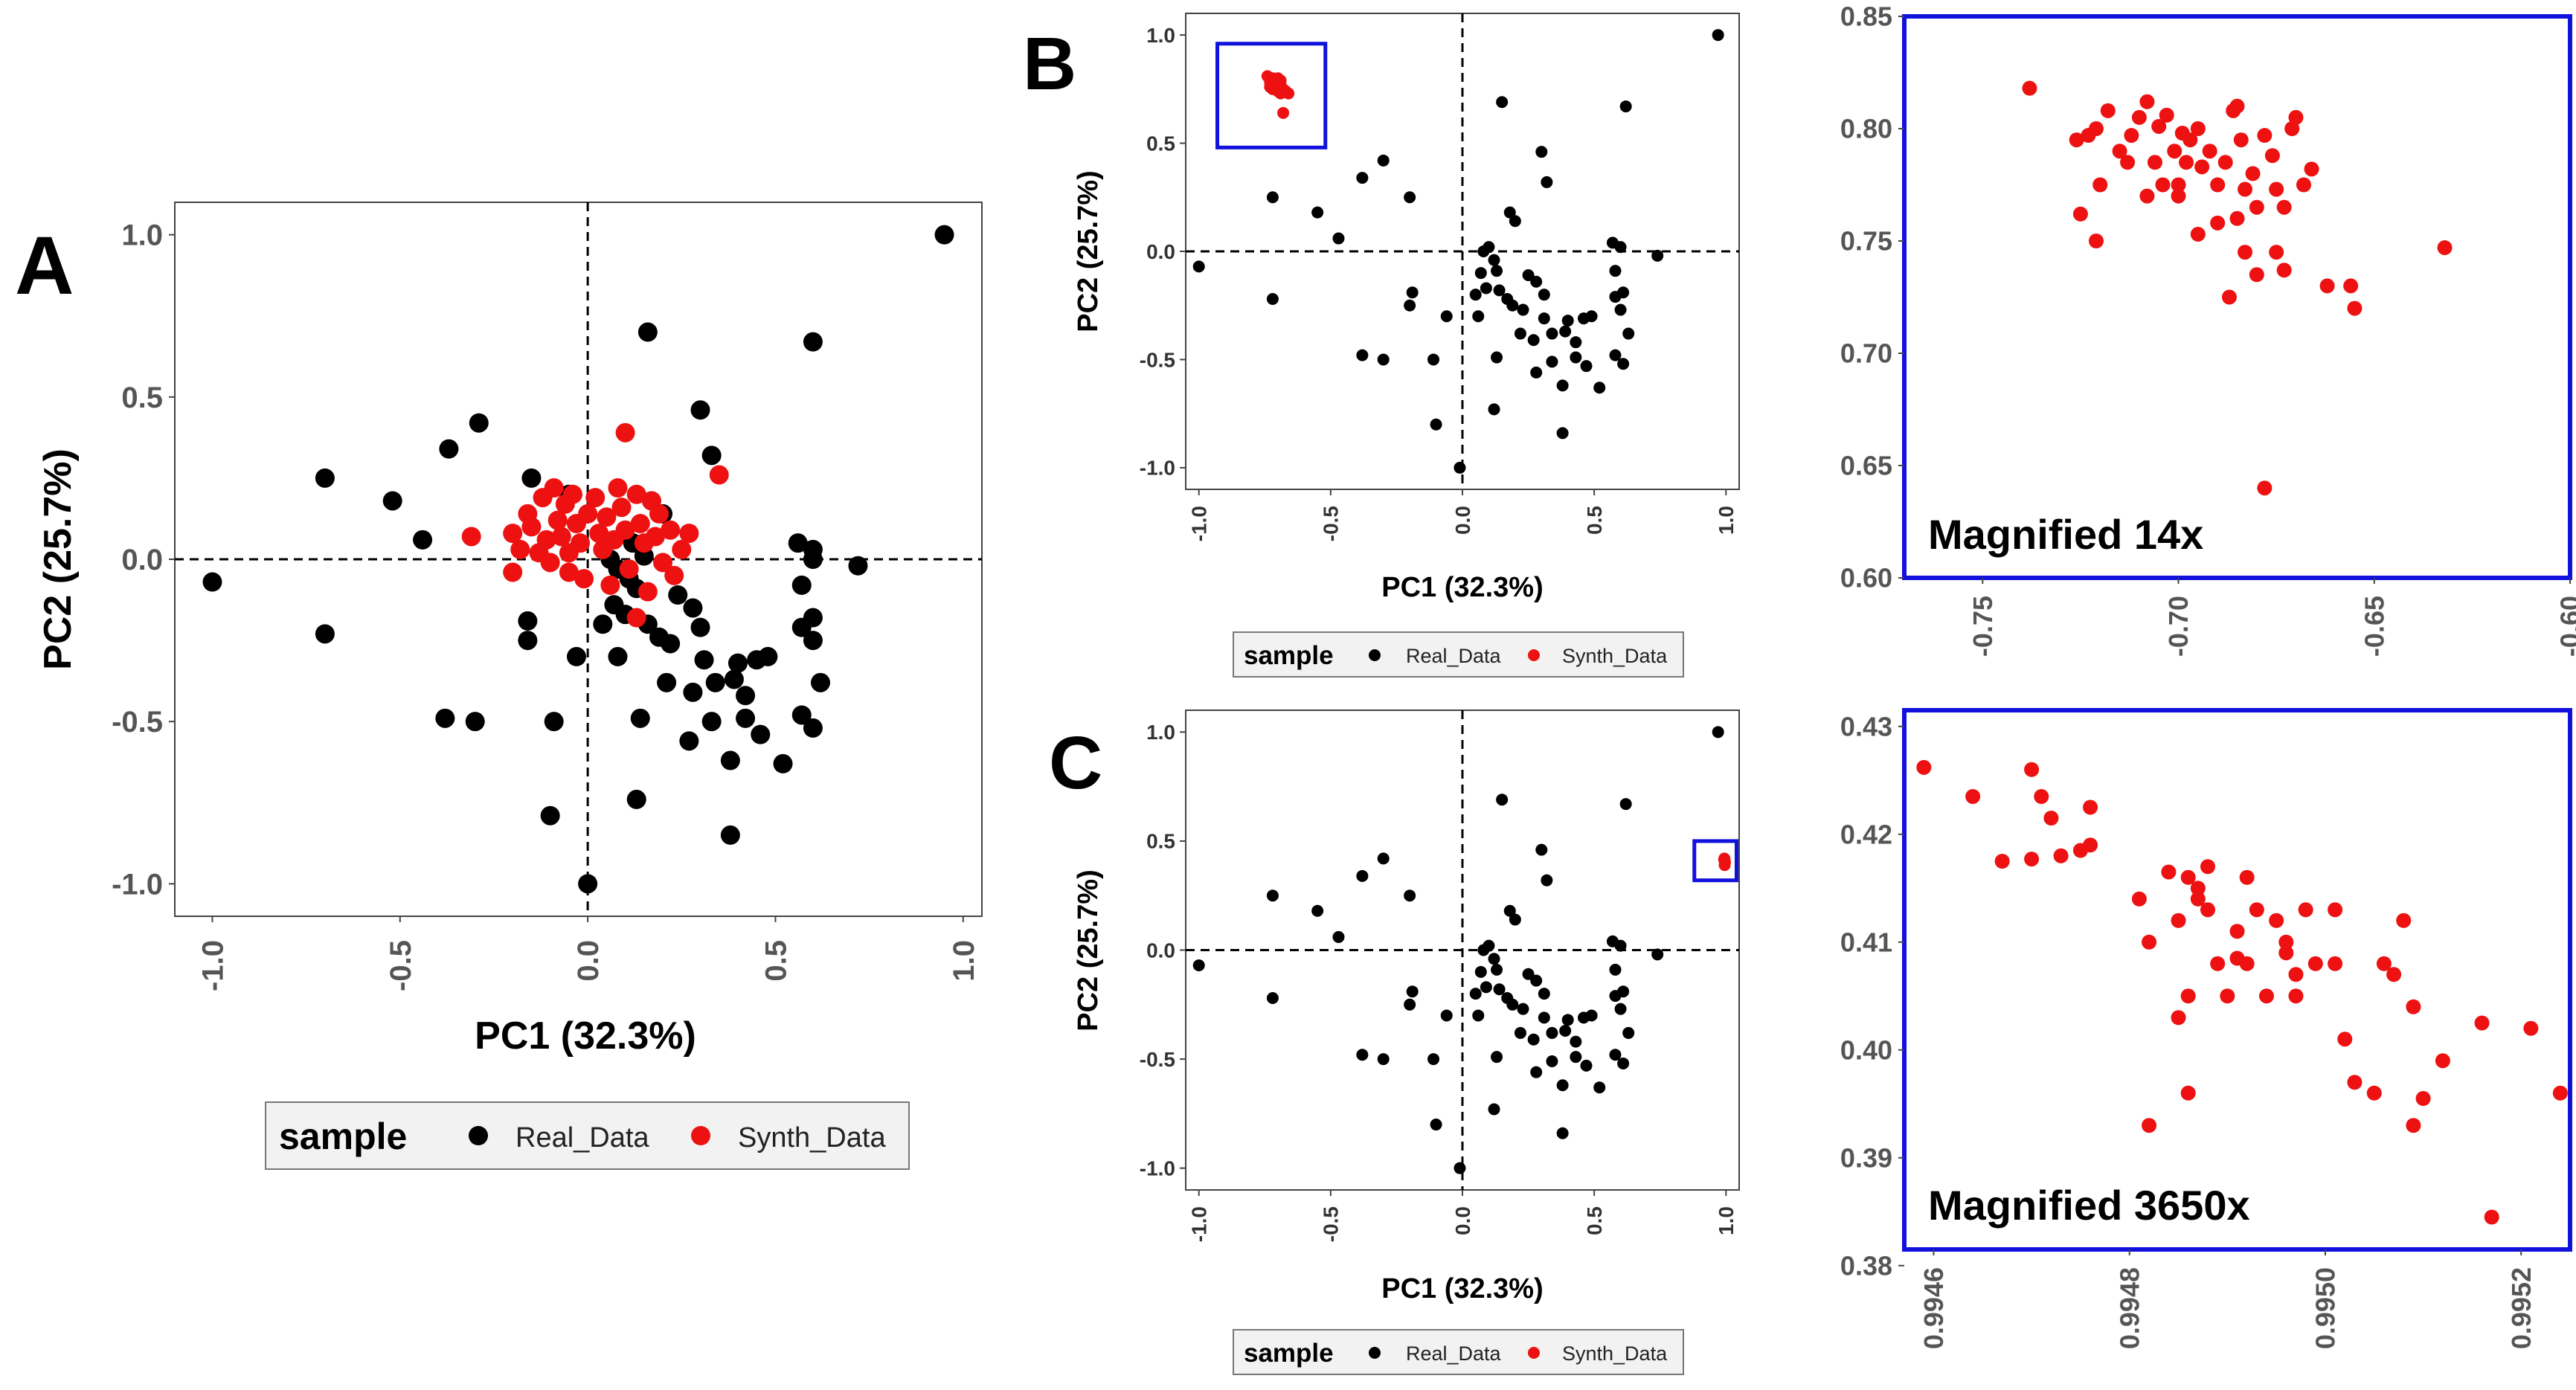 Image resolution: width=2576 pixels, height=1390 pixels. What do you see at coordinates (1866, 16) in the screenshot?
I see `y-tick-label-b-zoom: 0.85` at bounding box center [1866, 16].